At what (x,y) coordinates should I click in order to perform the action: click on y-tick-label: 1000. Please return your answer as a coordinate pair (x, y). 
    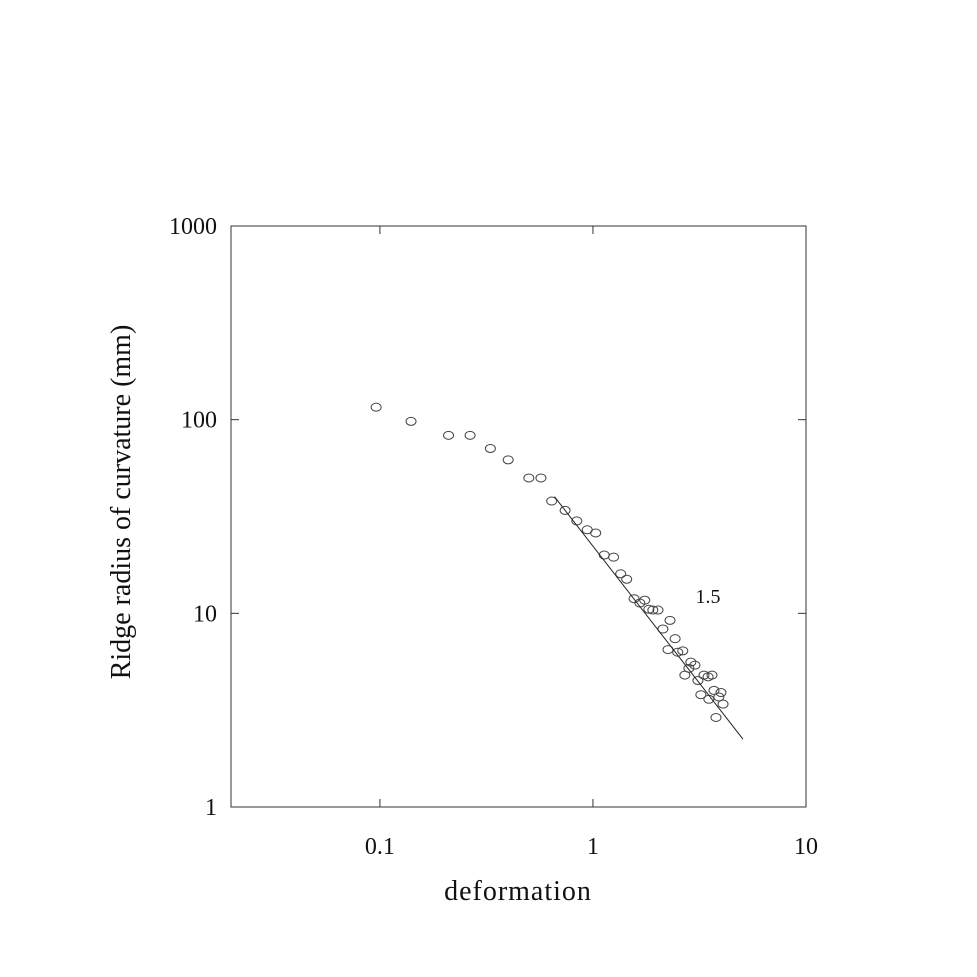
    Looking at the image, I should click on (193, 227).